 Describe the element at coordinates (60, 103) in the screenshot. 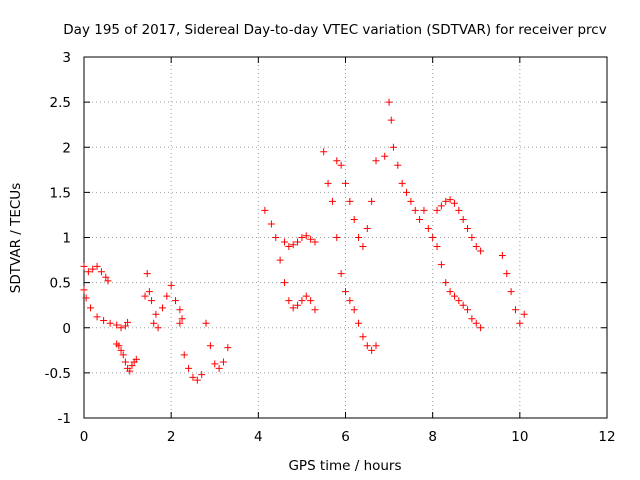

I see `y-tick-label: 2.5` at that location.